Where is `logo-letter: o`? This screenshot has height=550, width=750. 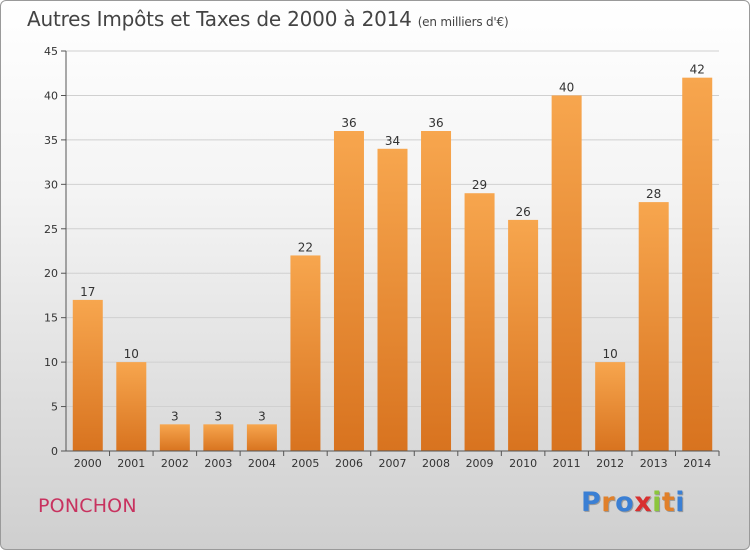 logo-letter: o is located at coordinates (625, 502).